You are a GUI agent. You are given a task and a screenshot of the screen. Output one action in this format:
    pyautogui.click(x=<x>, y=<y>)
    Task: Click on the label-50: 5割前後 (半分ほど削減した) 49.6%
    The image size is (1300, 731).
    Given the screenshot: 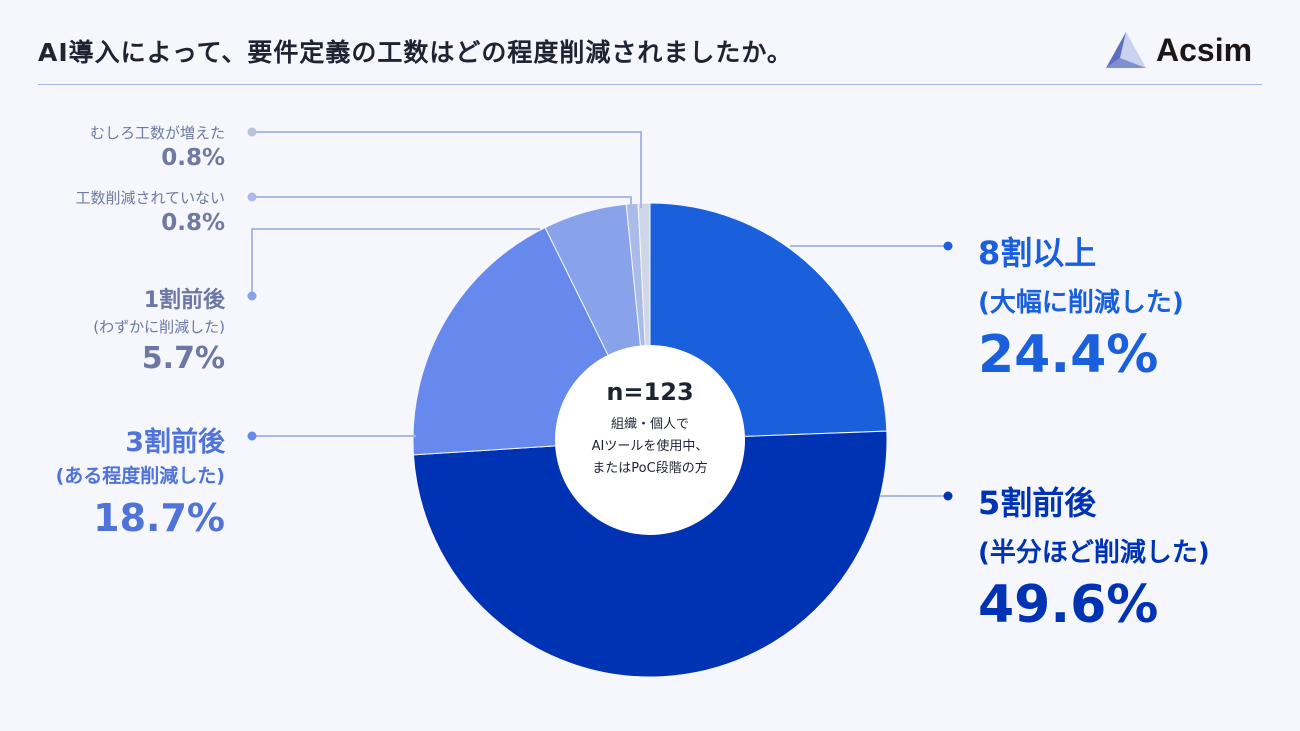 What is the action you would take?
    pyautogui.click(x=1094, y=556)
    